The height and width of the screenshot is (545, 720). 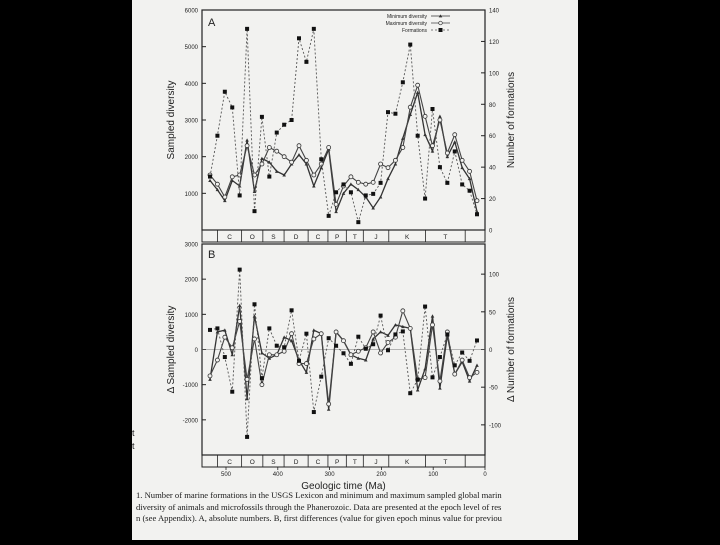 I want to click on y-tick-label: -2000, so click(x=191, y=421).